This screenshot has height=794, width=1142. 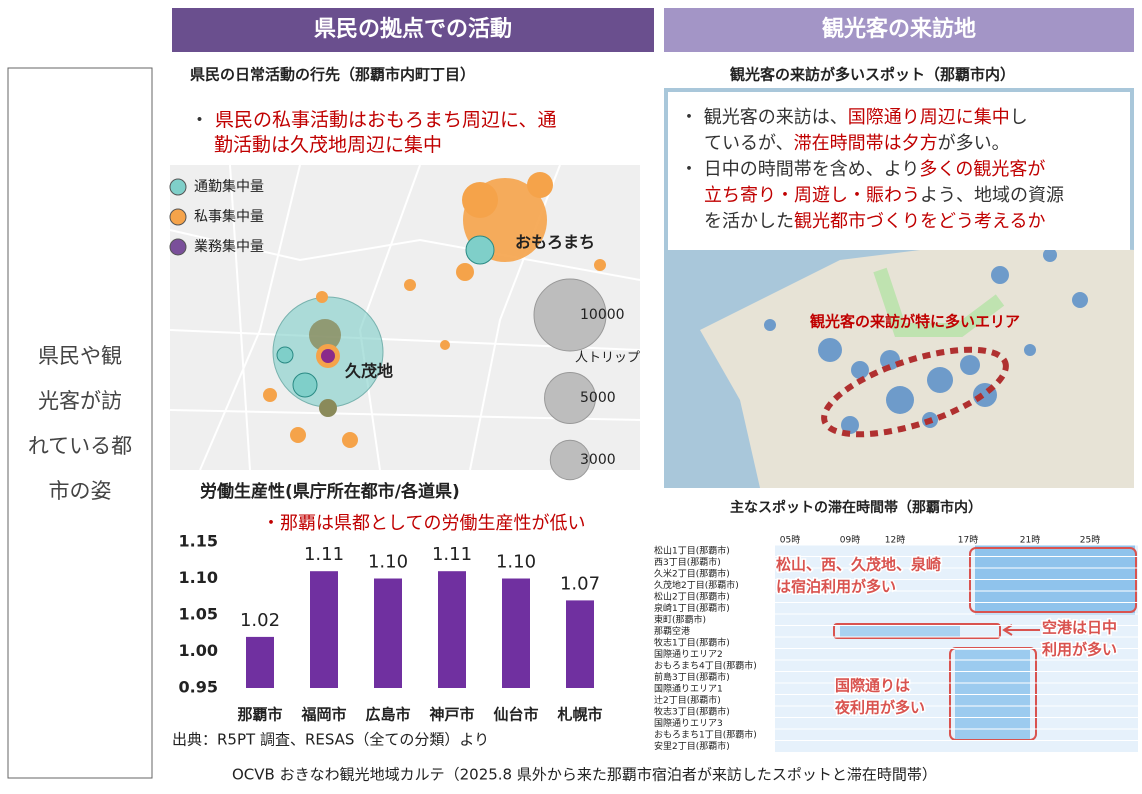 I want to click on bullet-line: 勤活動は久茂地周辺に集中, so click(x=328, y=145).